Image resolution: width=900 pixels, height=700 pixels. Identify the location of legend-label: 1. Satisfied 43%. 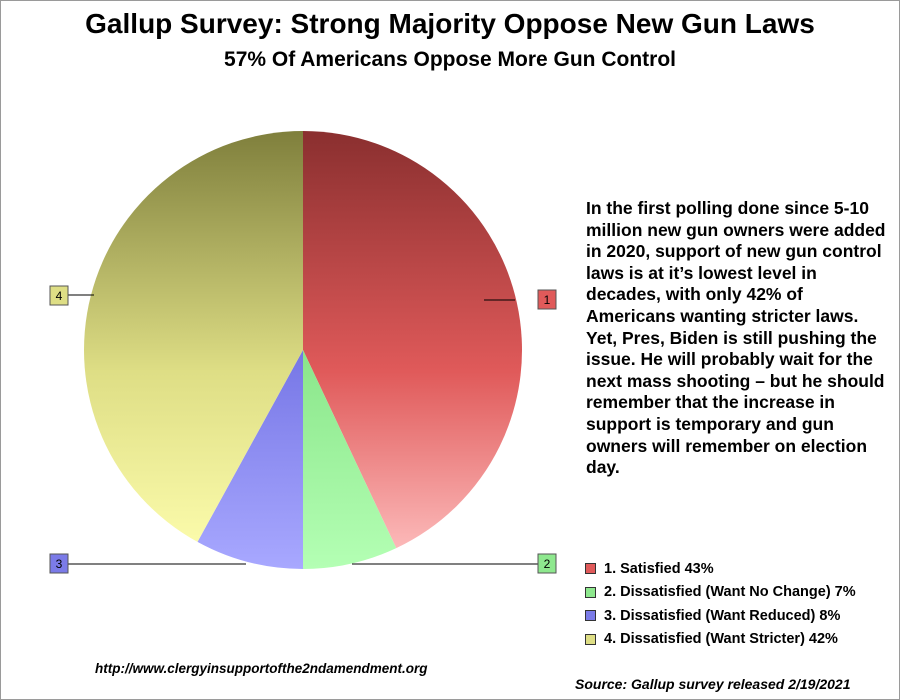
(659, 568).